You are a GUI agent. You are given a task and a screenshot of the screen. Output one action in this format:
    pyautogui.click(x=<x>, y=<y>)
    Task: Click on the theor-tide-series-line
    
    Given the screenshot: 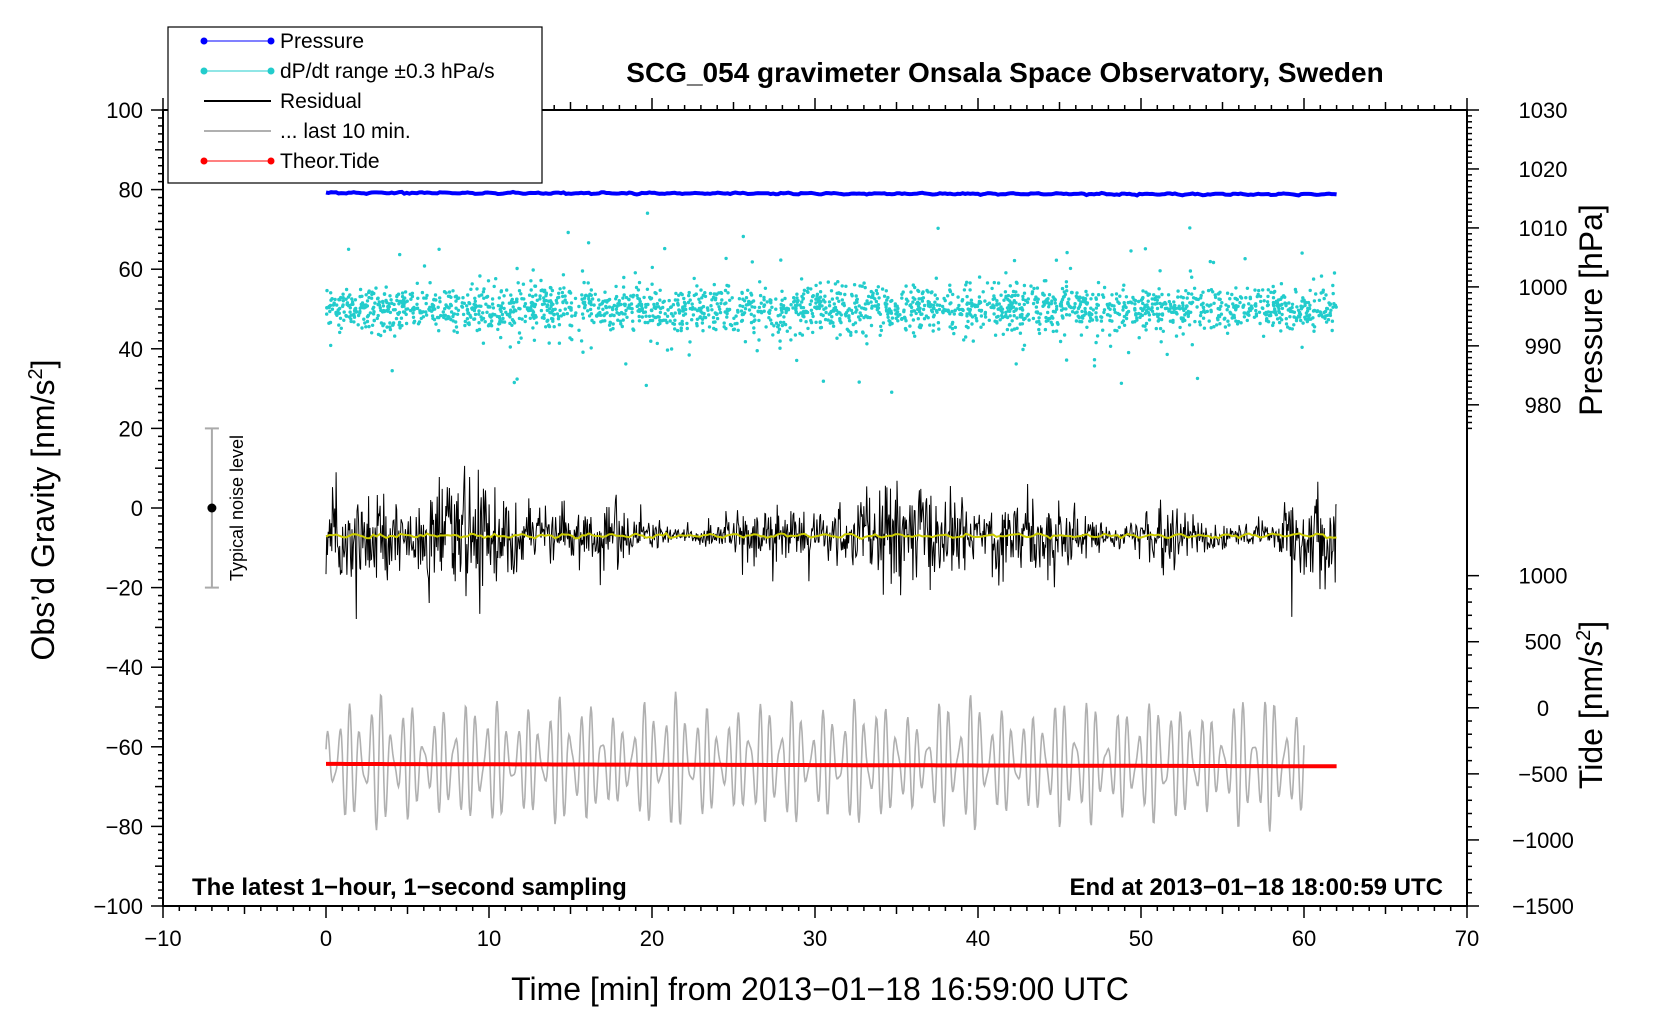 What is the action you would take?
    pyautogui.click(x=831, y=765)
    